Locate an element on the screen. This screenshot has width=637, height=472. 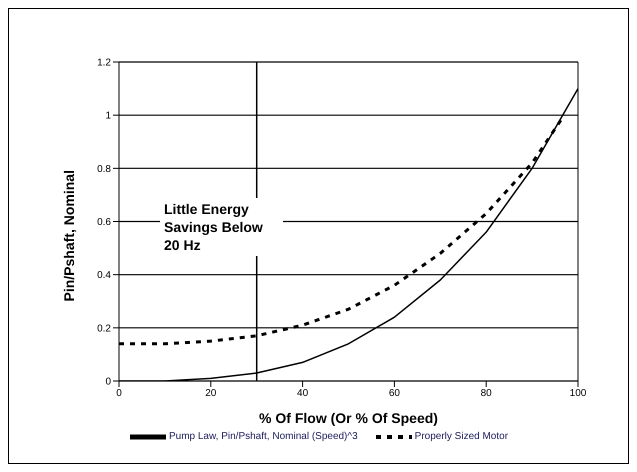
y-tick-label: 1 is located at coordinates (108, 116).